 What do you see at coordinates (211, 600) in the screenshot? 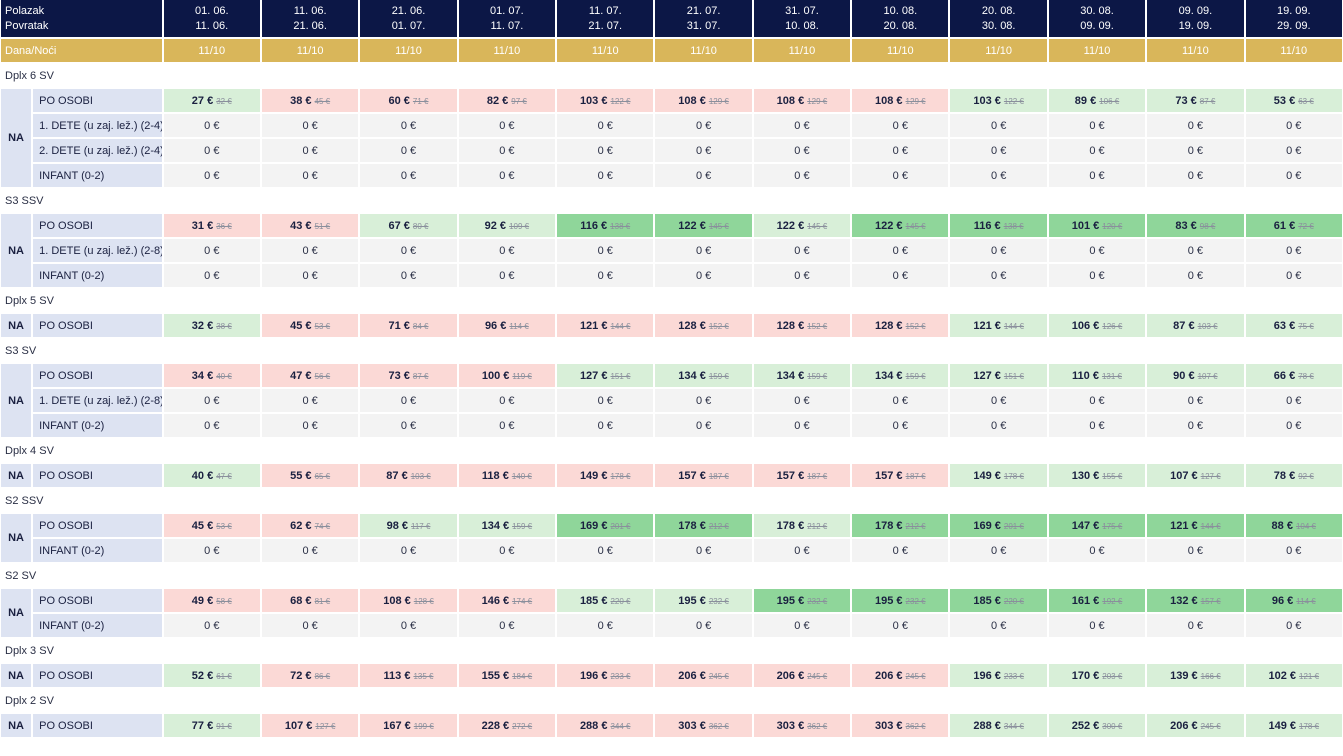
I see `price-cell: 49 €58 €` at bounding box center [211, 600].